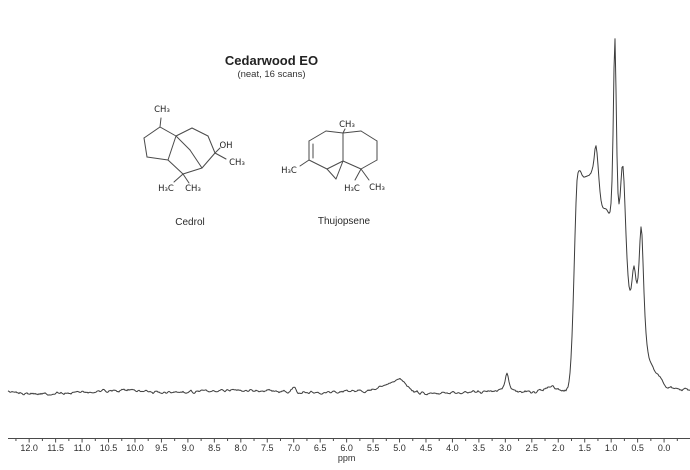 The width and height of the screenshot is (690, 470). Describe the element at coordinates (373, 448) in the screenshot. I see `x-tick-label: 5.5` at that location.